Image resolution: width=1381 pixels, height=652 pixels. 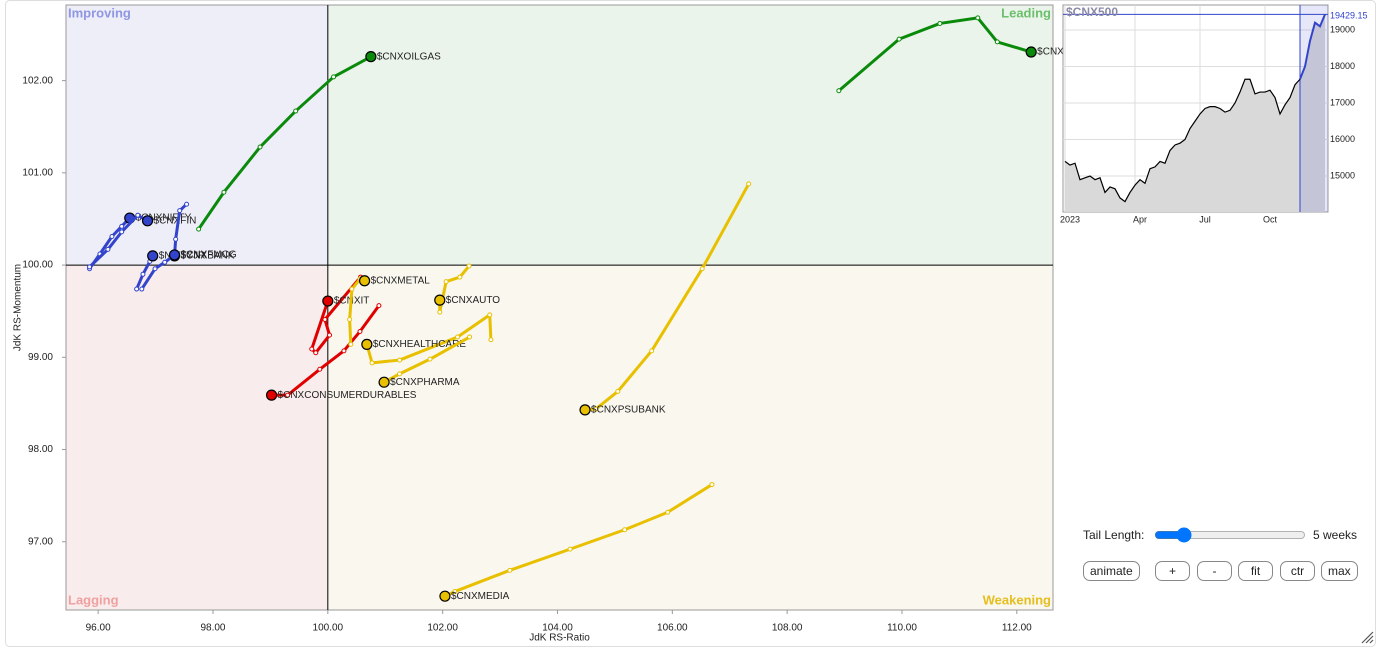 I want to click on area, so click(x=1195, y=113).